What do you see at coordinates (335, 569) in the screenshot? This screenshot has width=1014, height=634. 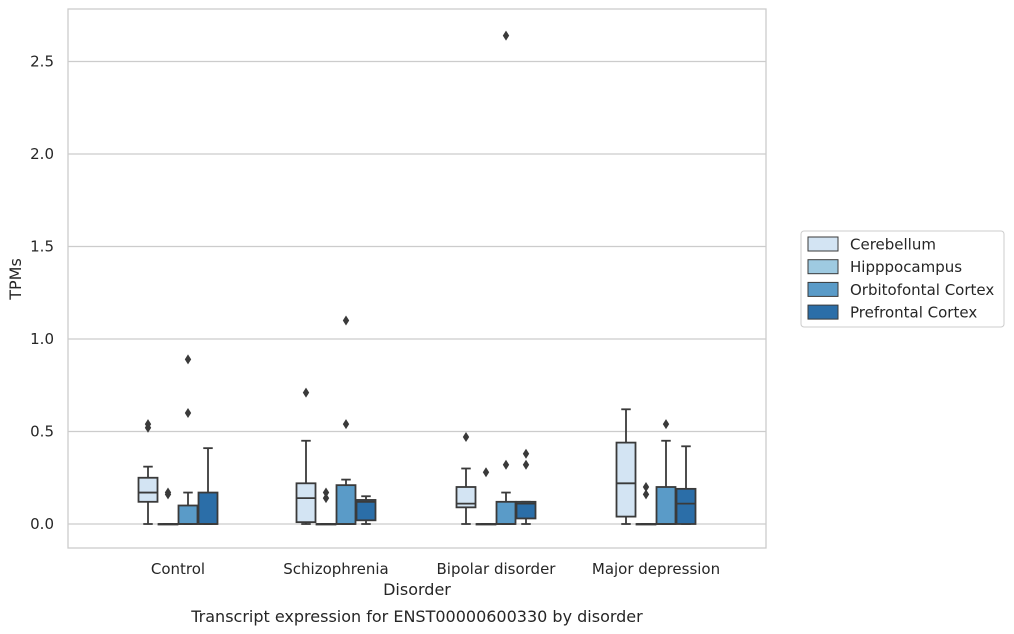 I see `x-tick-label: Schizophrenia` at bounding box center [335, 569].